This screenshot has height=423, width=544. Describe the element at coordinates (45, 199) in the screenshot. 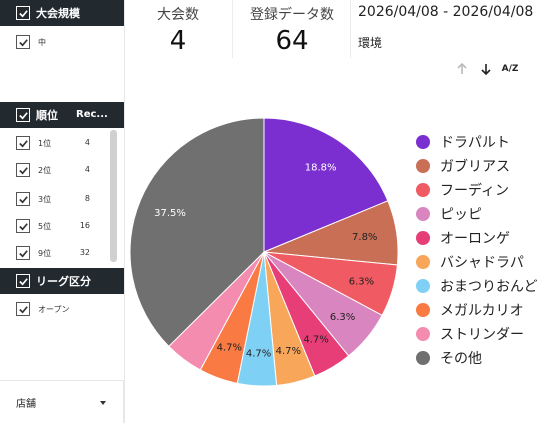

I see `rank-filter-item-label: 3位` at that location.